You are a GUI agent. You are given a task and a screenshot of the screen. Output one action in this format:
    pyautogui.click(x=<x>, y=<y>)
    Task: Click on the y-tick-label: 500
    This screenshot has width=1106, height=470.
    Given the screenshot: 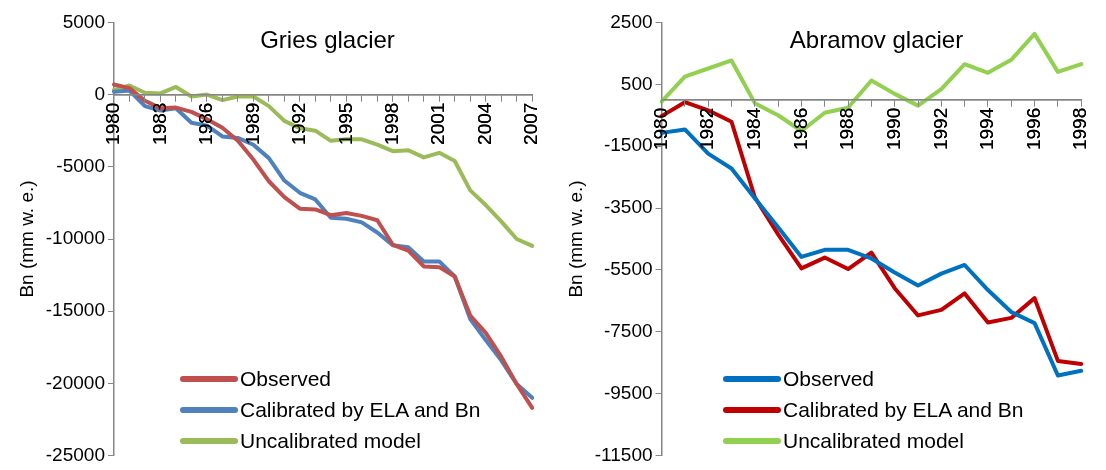 What is the action you would take?
    pyautogui.click(x=636, y=83)
    